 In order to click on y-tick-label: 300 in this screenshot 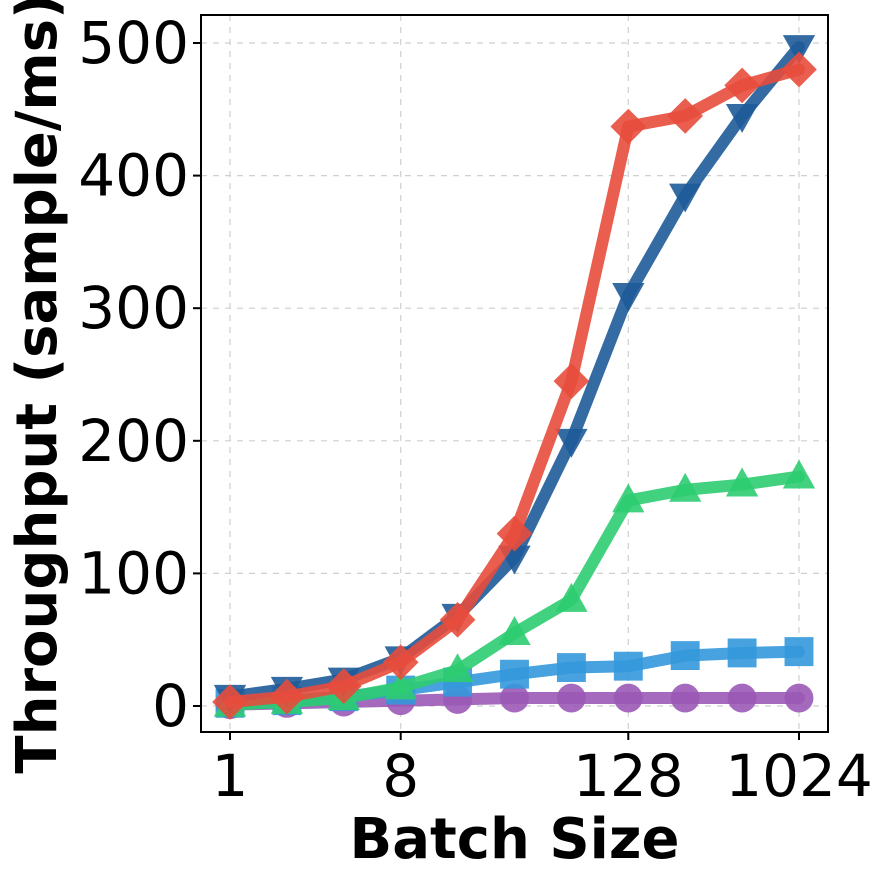, I will do `click(133, 308)`.